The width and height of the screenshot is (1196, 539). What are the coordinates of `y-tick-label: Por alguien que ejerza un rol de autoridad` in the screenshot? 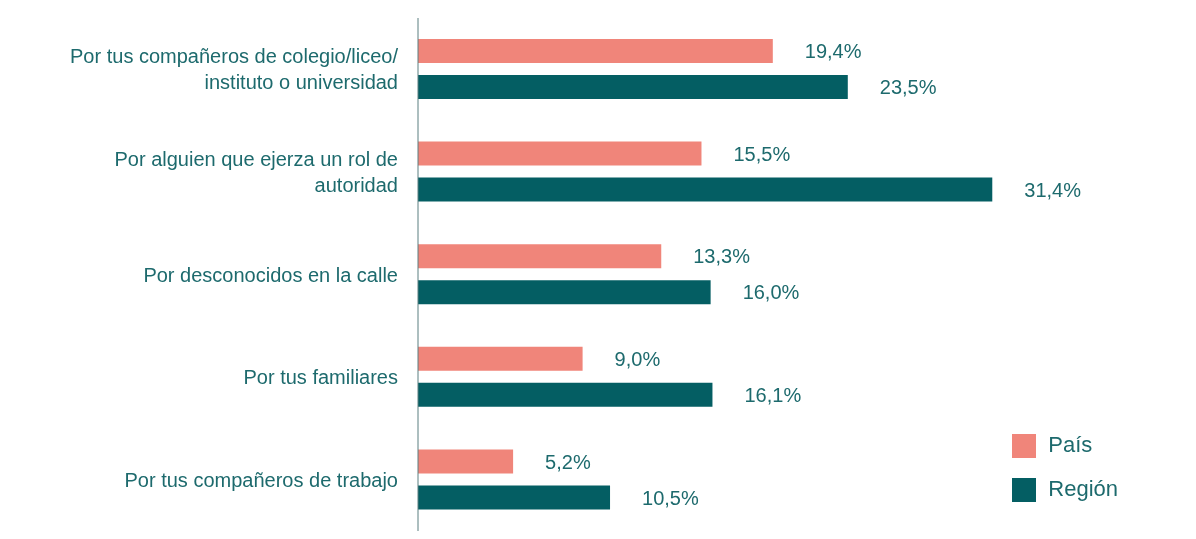 It's located at (256, 171).